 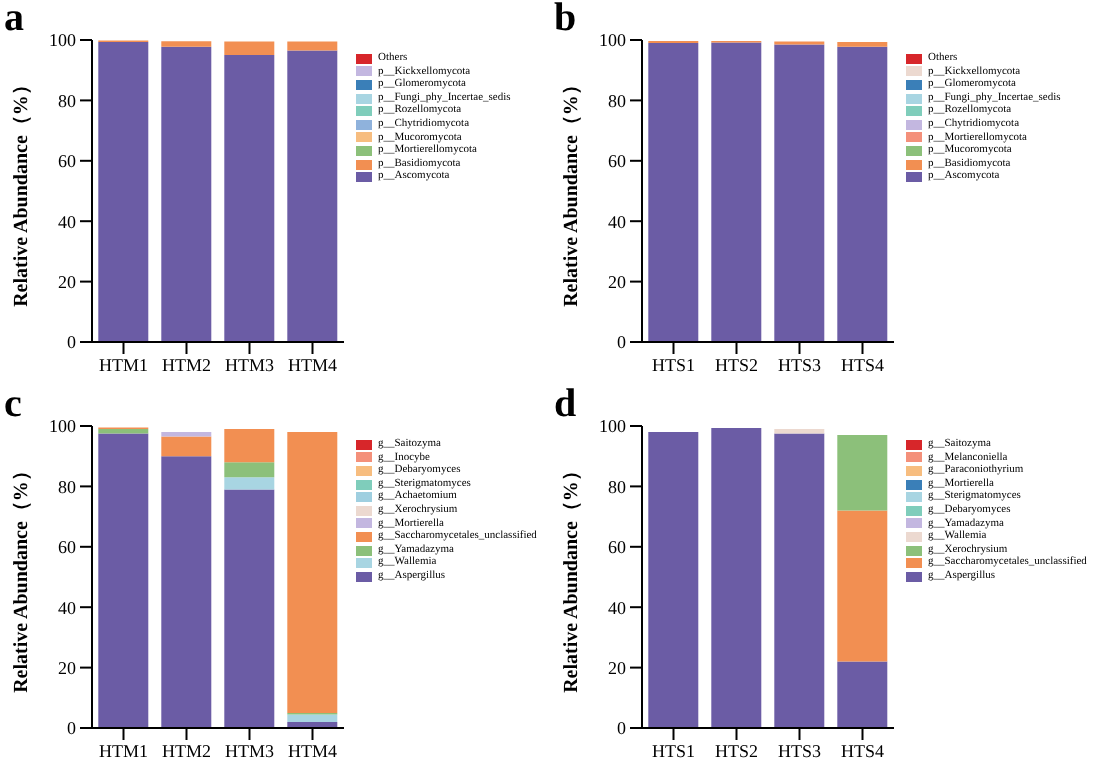 I want to click on chart-title: d, so click(x=565, y=405).